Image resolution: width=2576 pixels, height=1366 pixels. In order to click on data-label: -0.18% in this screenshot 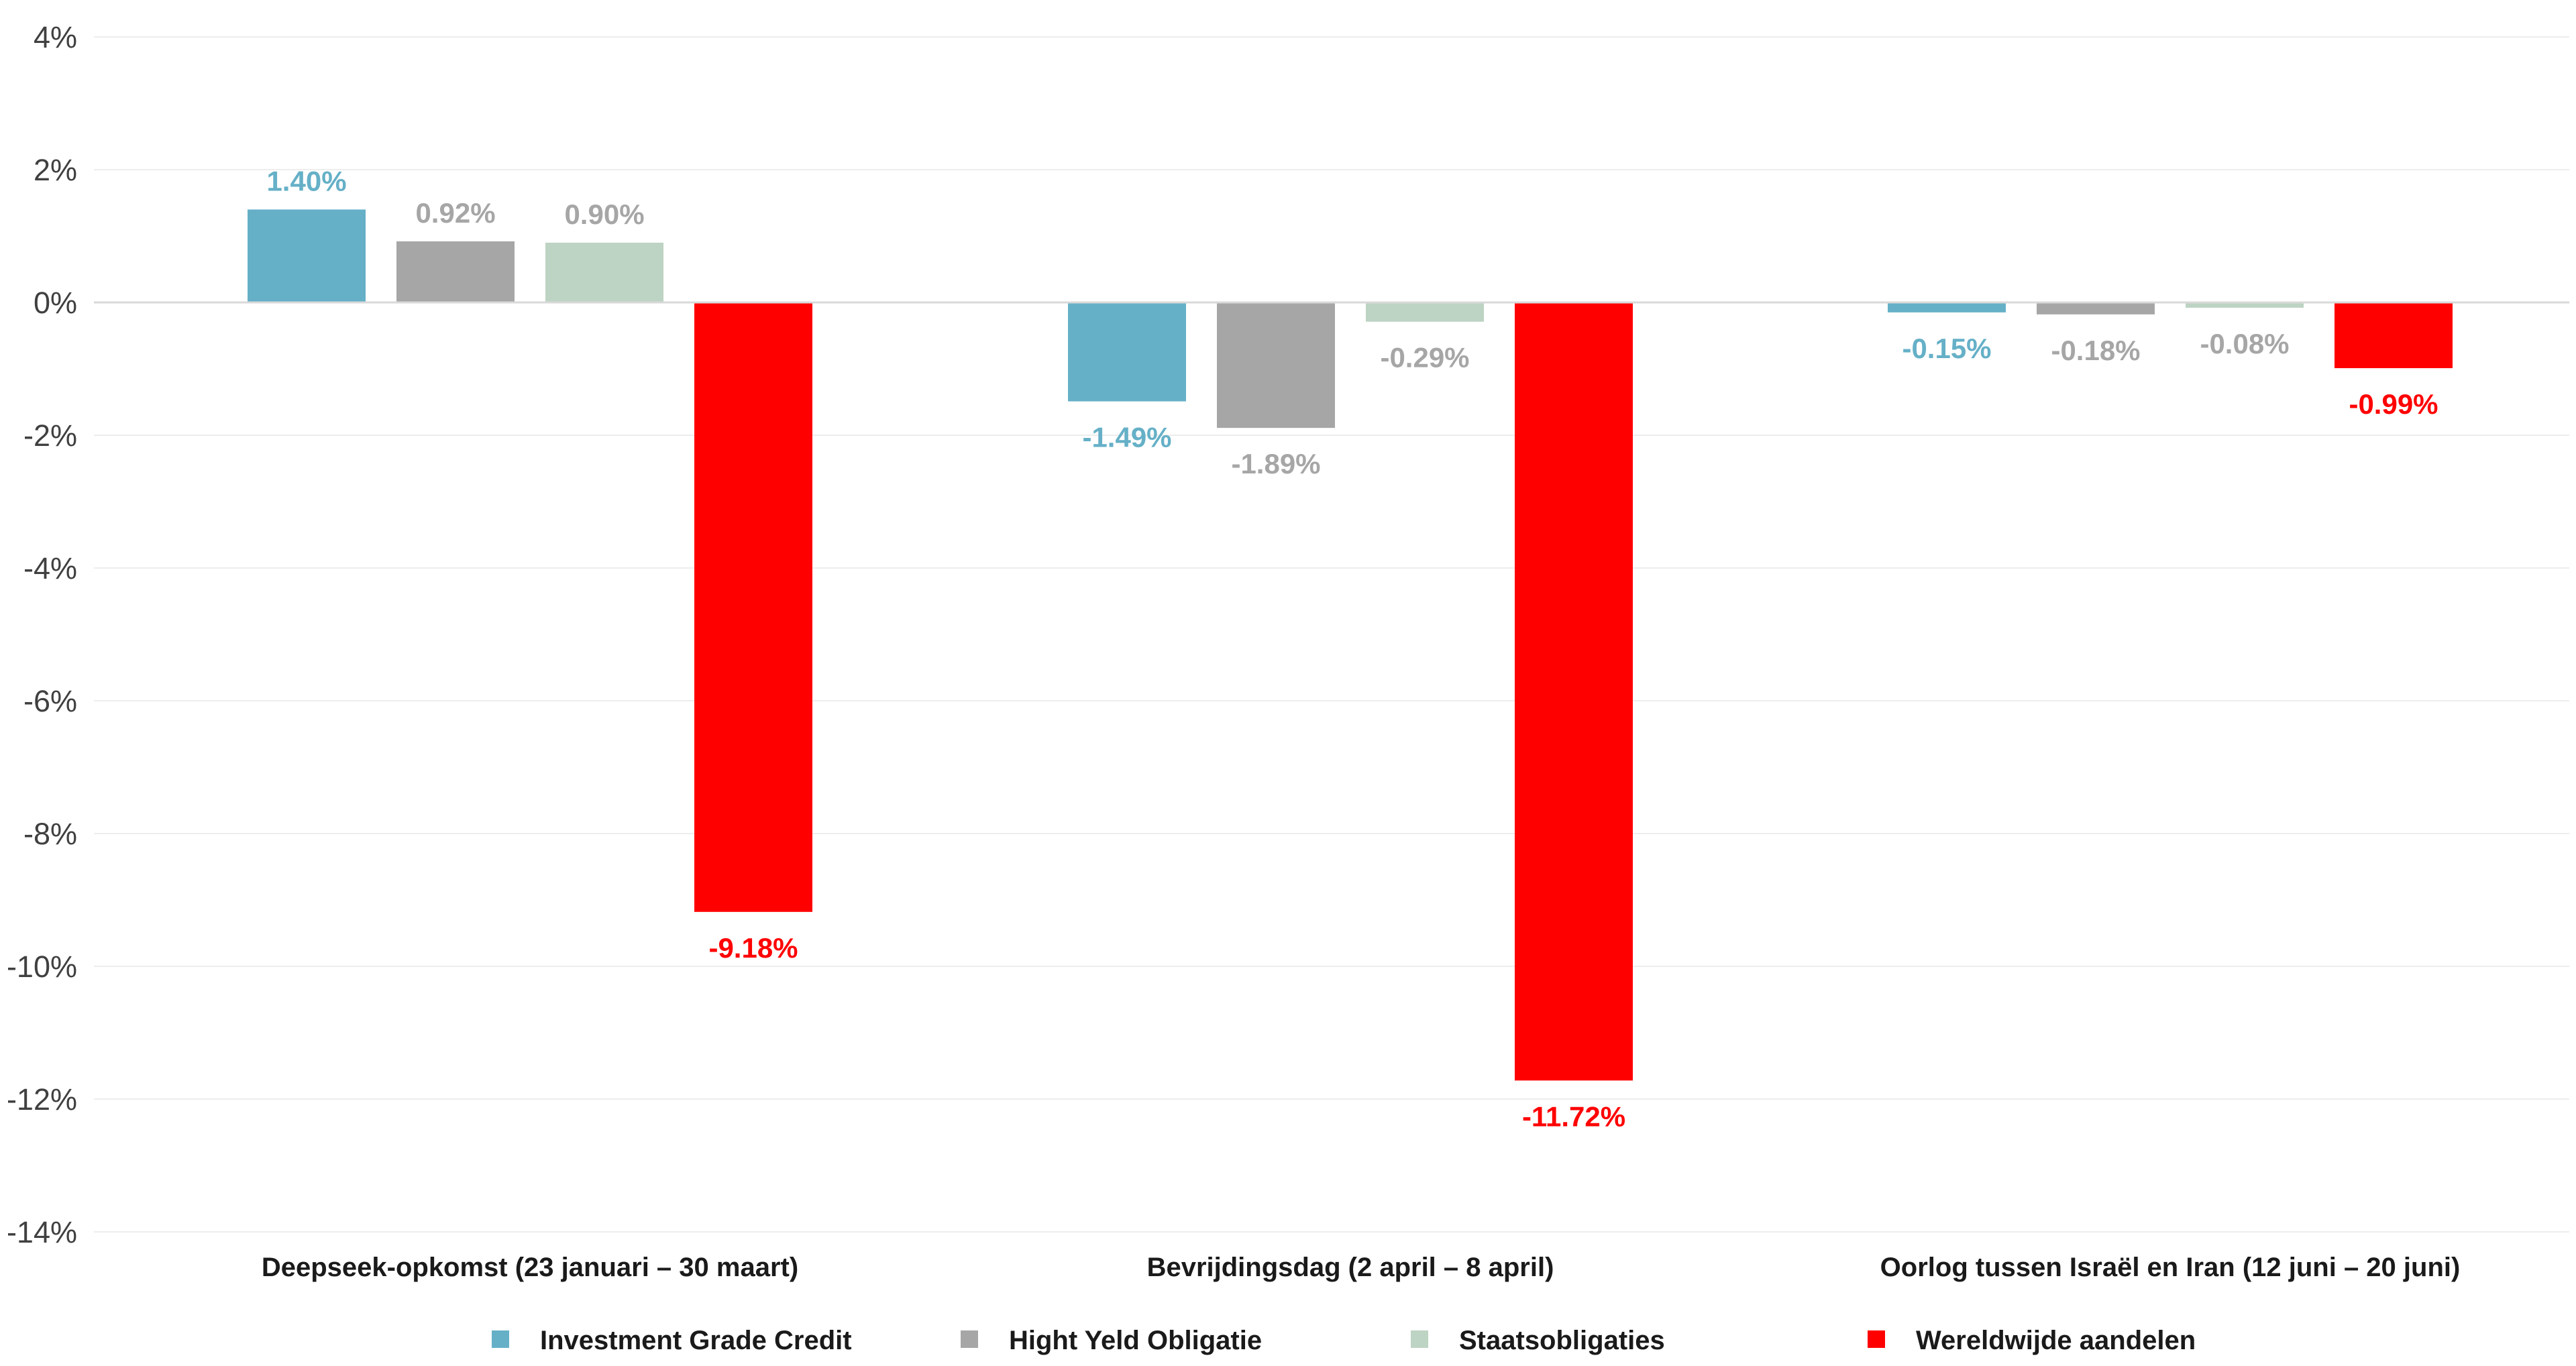, I will do `click(2095, 350)`.